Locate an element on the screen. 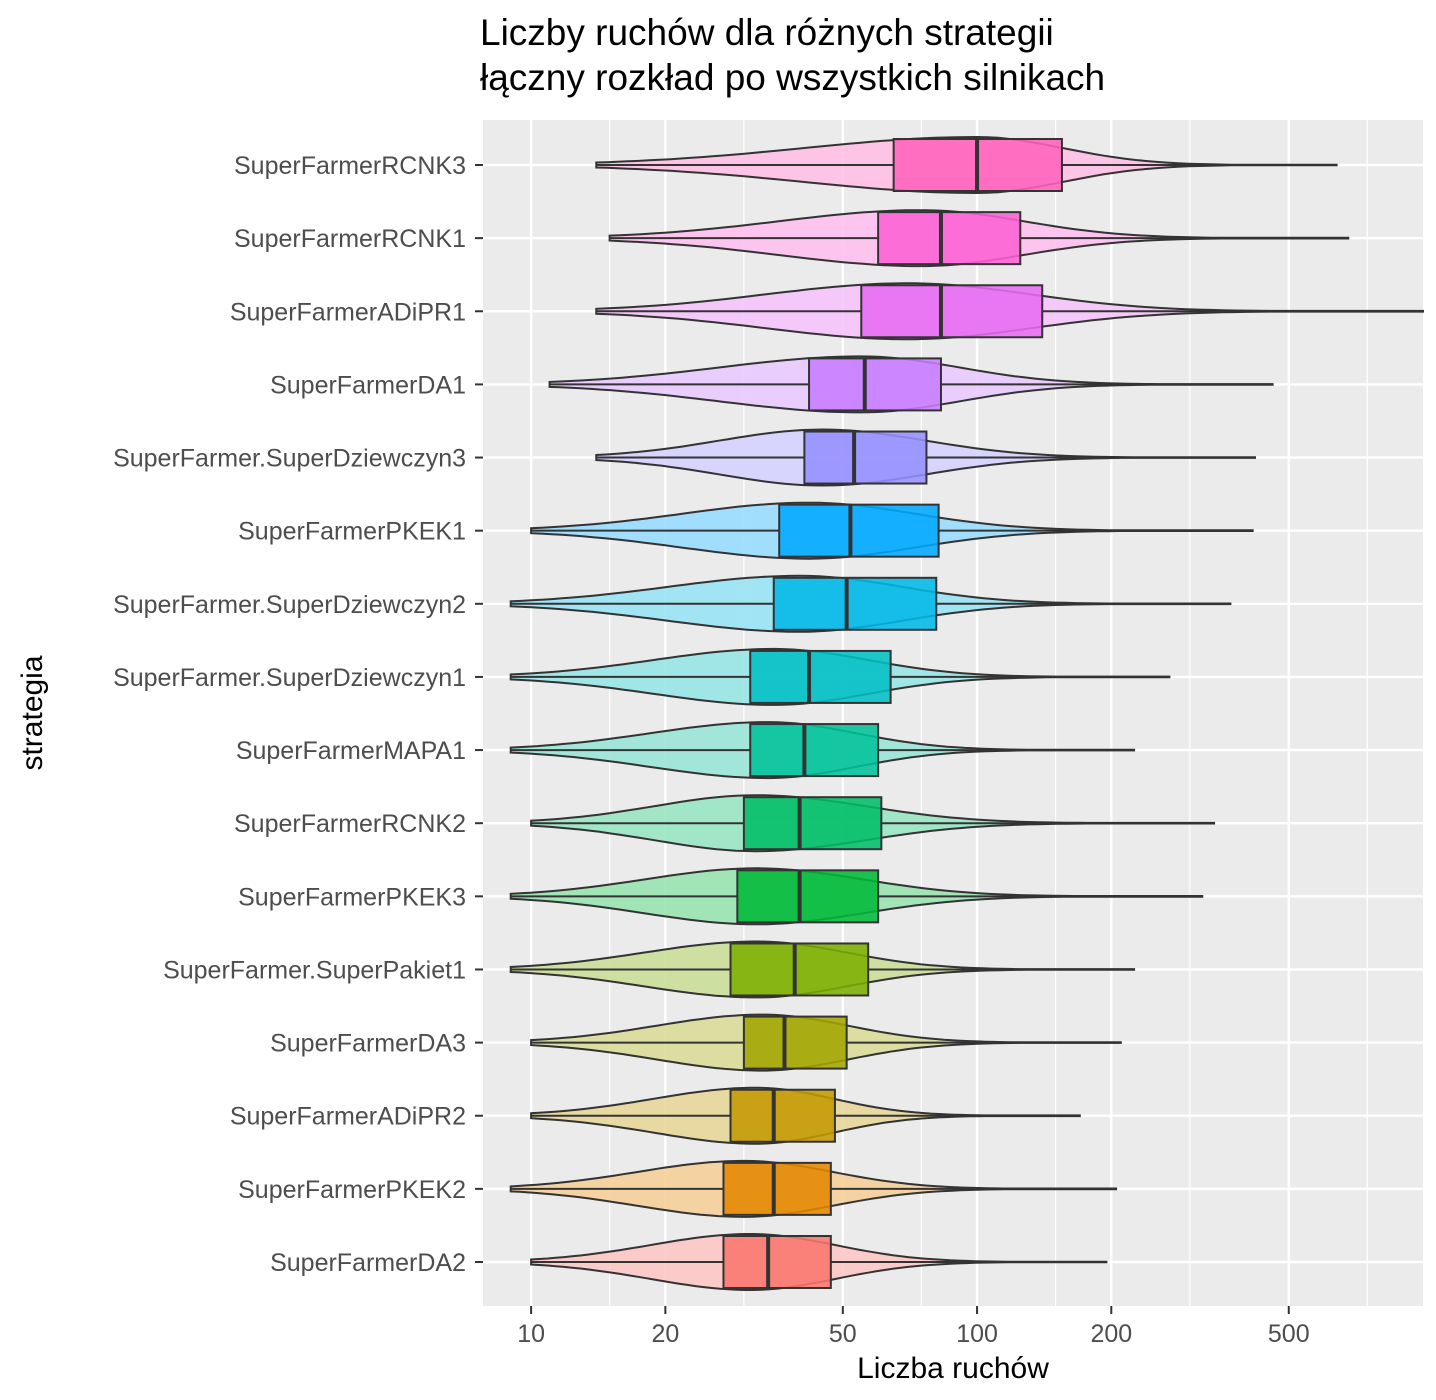 This screenshot has height=1400, width=1436. box-SuperFarmerPKEK1 is located at coordinates (859, 530).